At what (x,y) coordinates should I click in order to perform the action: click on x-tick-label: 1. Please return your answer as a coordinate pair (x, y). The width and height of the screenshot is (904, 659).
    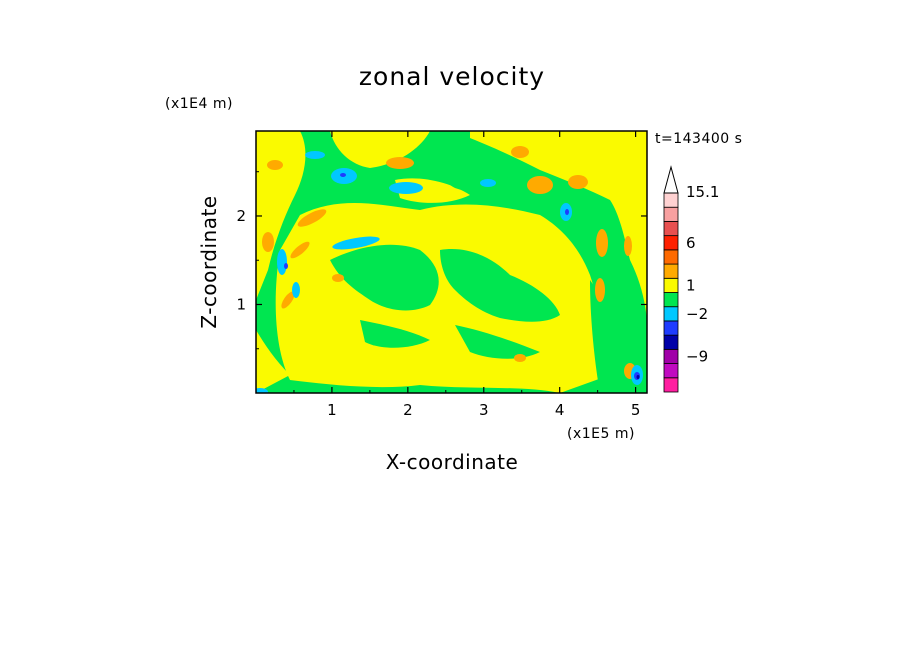
    Looking at the image, I should click on (332, 410).